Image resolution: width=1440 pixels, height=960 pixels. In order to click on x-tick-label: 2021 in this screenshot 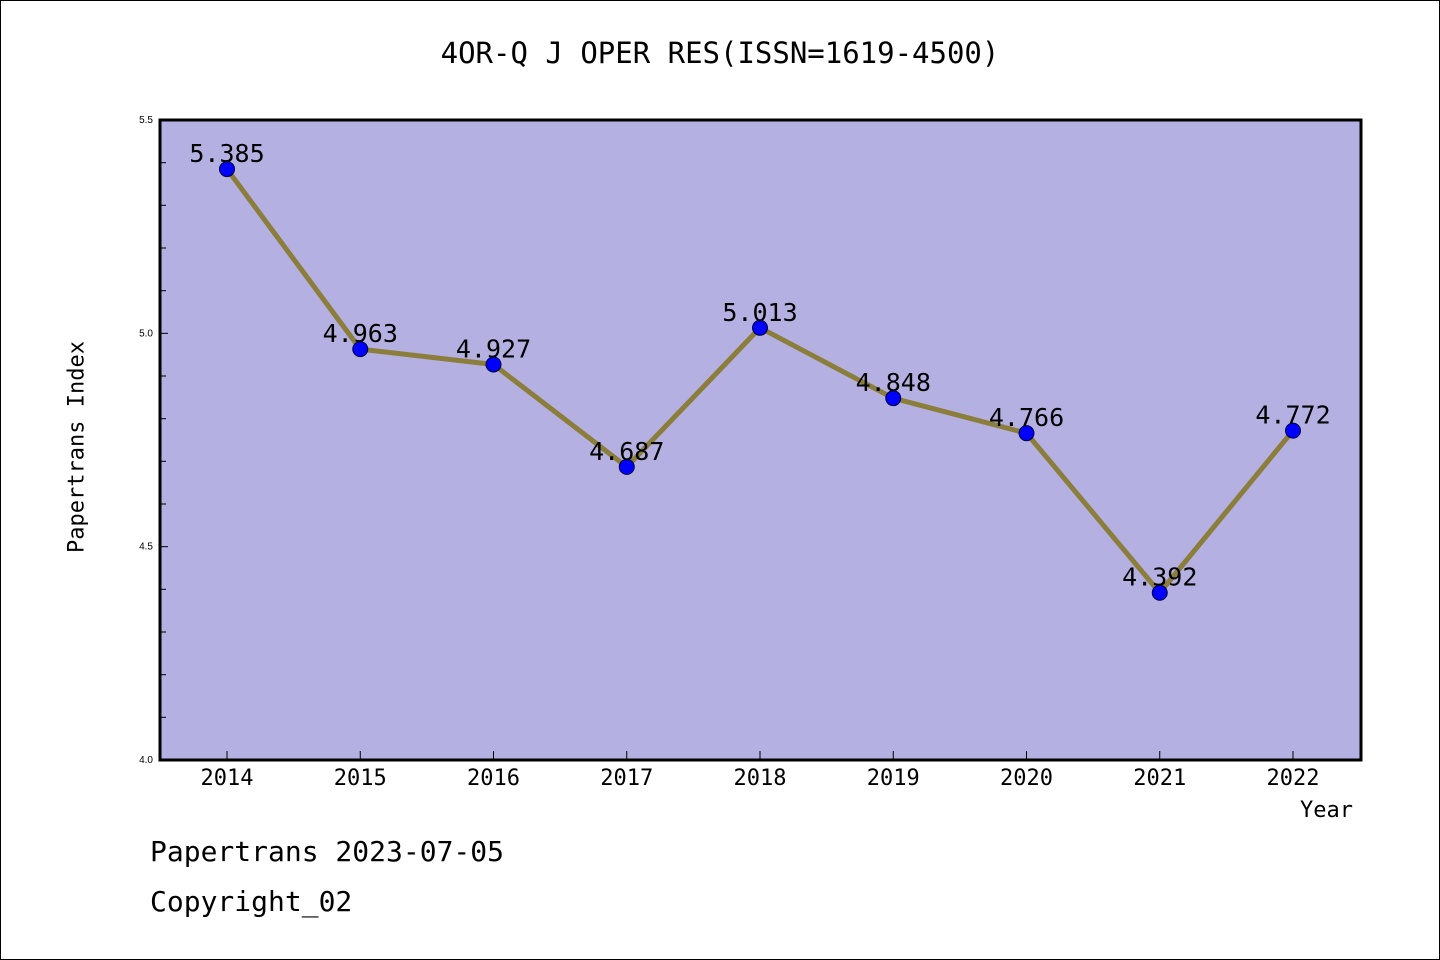, I will do `click(1159, 778)`.